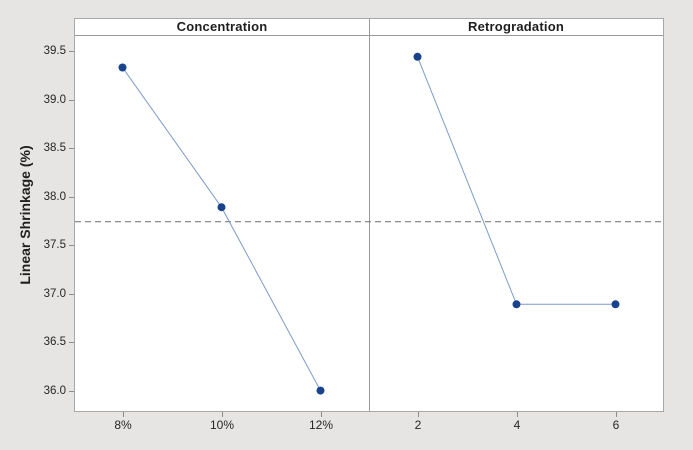 Image resolution: width=693 pixels, height=450 pixels. I want to click on y-tick-label: 36.0, so click(54, 391).